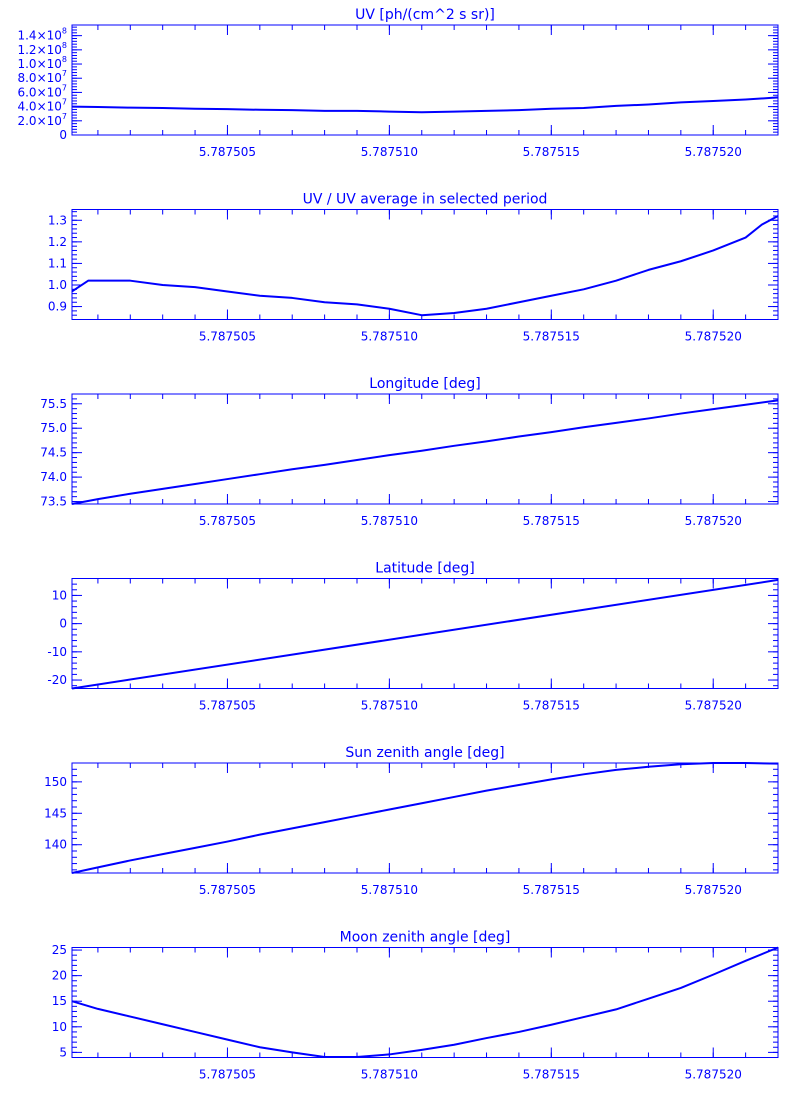  Describe the element at coordinates (39, 121) in the screenshot. I see `y-tick-label-mantissa: 2.0×10` at that location.